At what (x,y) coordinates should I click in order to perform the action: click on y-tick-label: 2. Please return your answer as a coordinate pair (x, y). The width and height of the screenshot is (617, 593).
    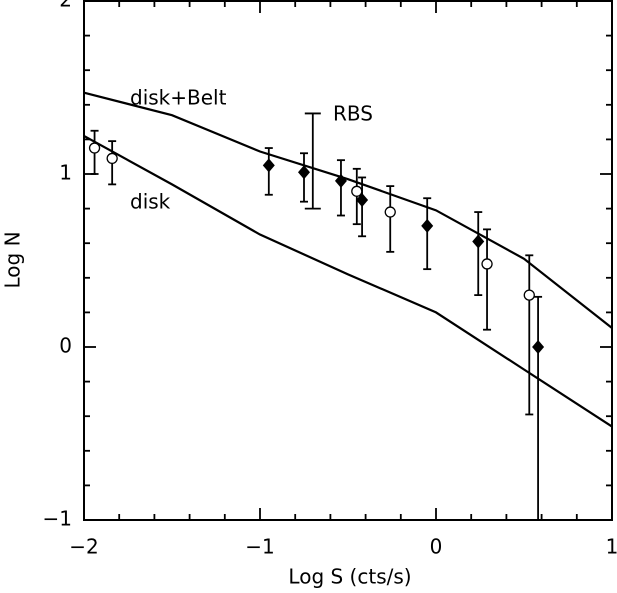
    Looking at the image, I should click on (65, 6).